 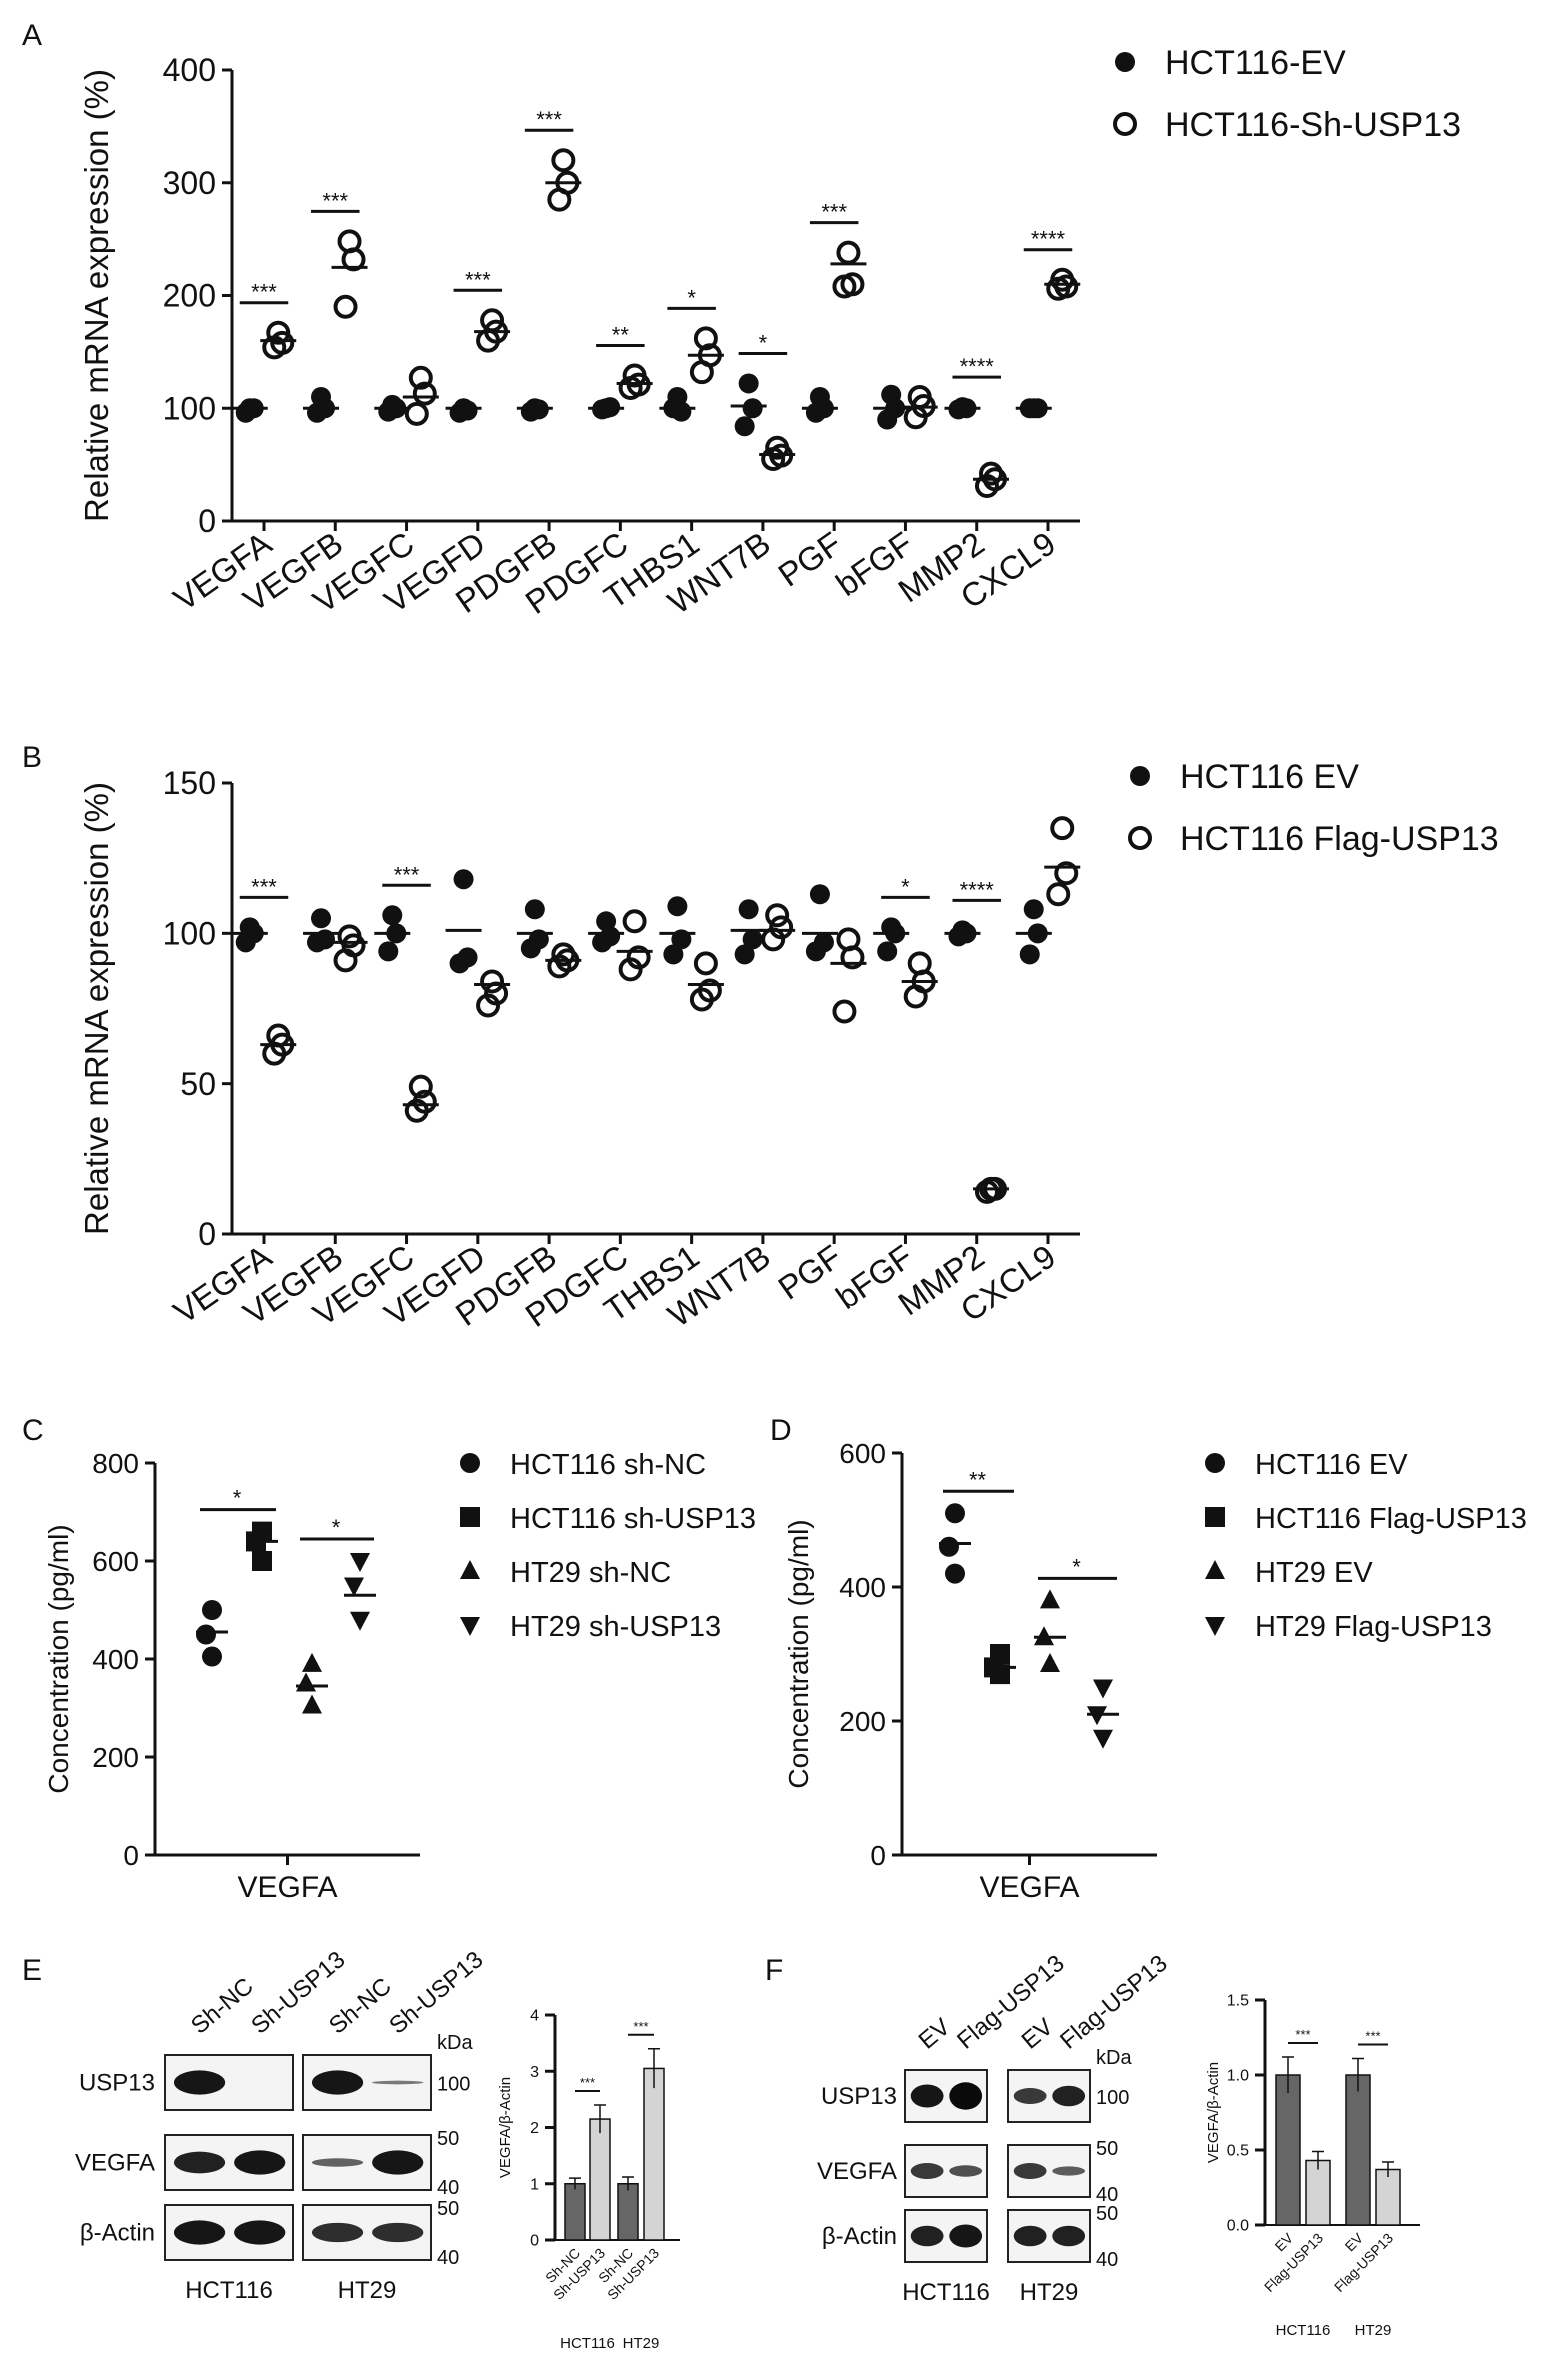 What do you see at coordinates (859, 2236) in the screenshot?
I see `row-label: β-Actin` at bounding box center [859, 2236].